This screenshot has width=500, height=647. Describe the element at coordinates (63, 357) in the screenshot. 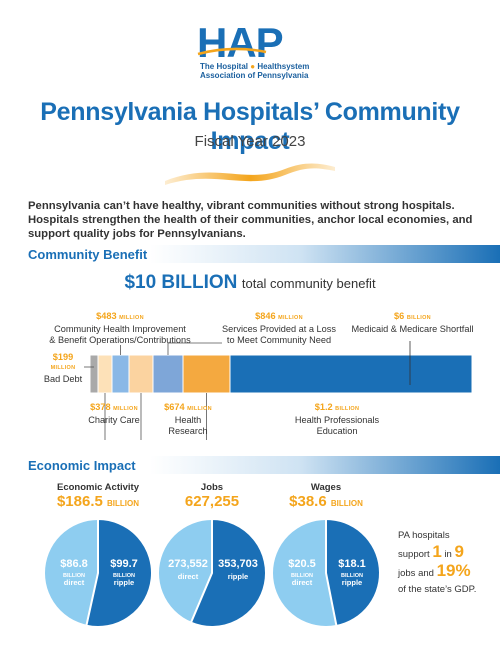

I see `bad-debt-value: $199` at that location.